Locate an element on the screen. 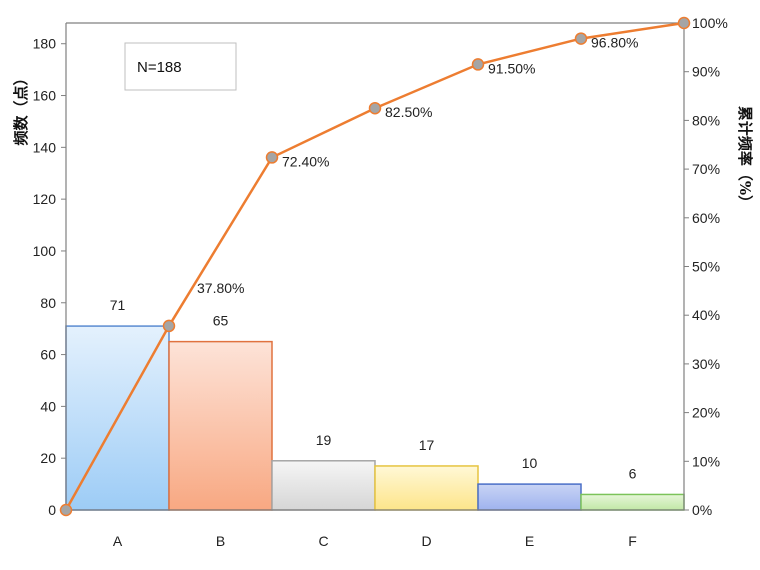 This screenshot has height=570, width=760. y2-tick-20: 20% is located at coordinates (706, 413).